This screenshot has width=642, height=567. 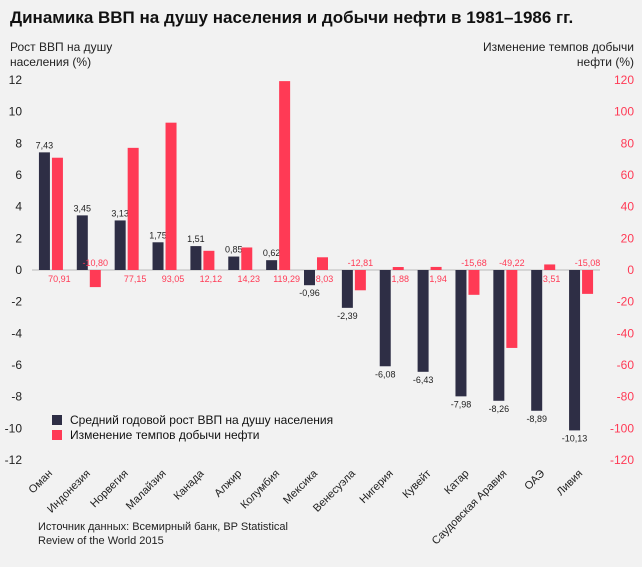 What do you see at coordinates (173, 279) in the screenshot?
I see `oil-value-label: 93,05` at bounding box center [173, 279].